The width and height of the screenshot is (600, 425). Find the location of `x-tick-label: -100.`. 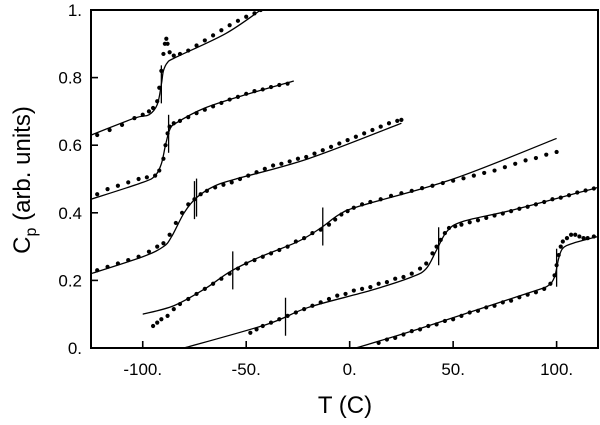

x-tick-label: -100. is located at coordinates (142, 369).